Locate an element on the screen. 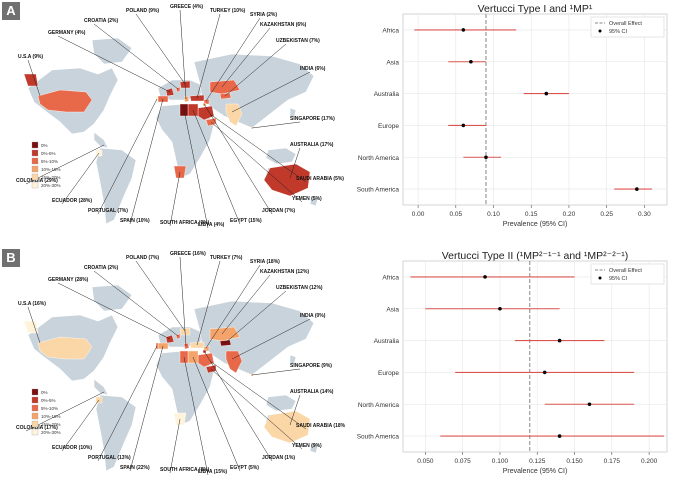 The image size is (685, 493). country-label: TURKEY (10%) is located at coordinates (228, 11).